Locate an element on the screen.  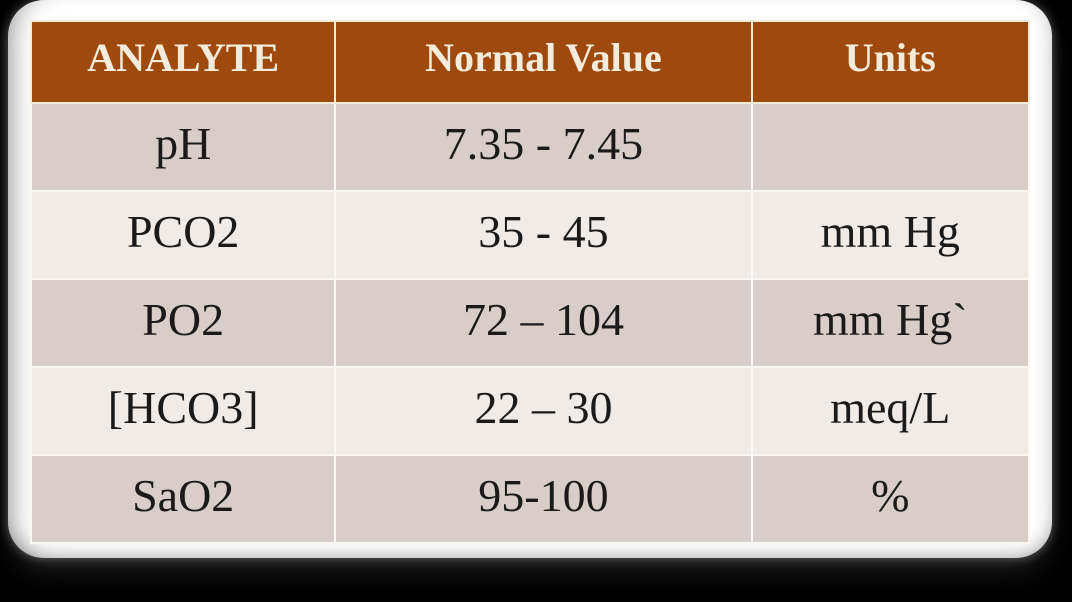
header-row: ANALYTE Normal Value Units is located at coordinates (530, 62).